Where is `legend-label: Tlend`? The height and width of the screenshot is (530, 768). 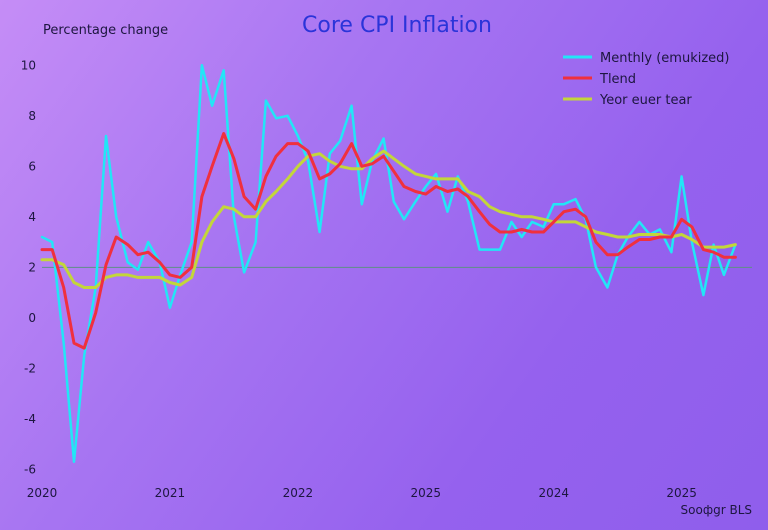 legend-label: Tlend is located at coordinates (617, 79).